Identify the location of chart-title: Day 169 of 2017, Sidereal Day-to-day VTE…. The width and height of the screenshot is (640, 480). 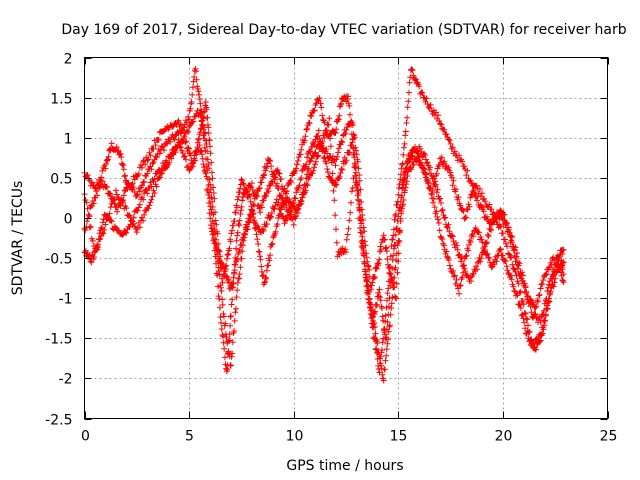
(343, 30).